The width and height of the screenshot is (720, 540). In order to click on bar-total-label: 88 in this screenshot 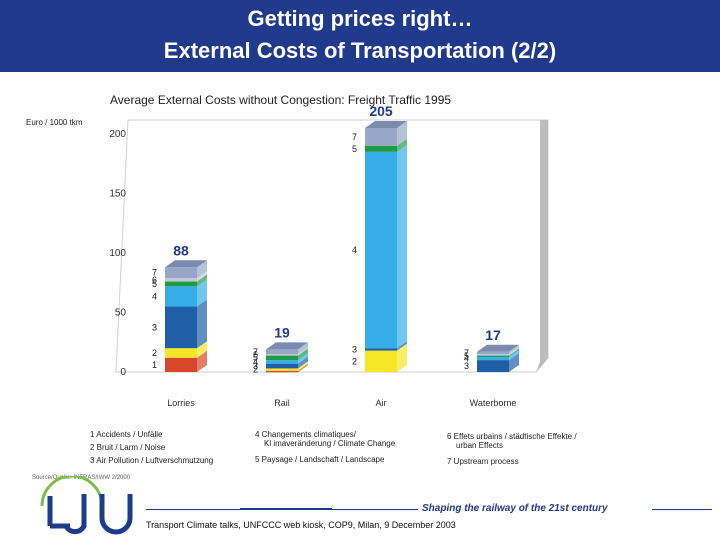, I will do `click(181, 250)`.